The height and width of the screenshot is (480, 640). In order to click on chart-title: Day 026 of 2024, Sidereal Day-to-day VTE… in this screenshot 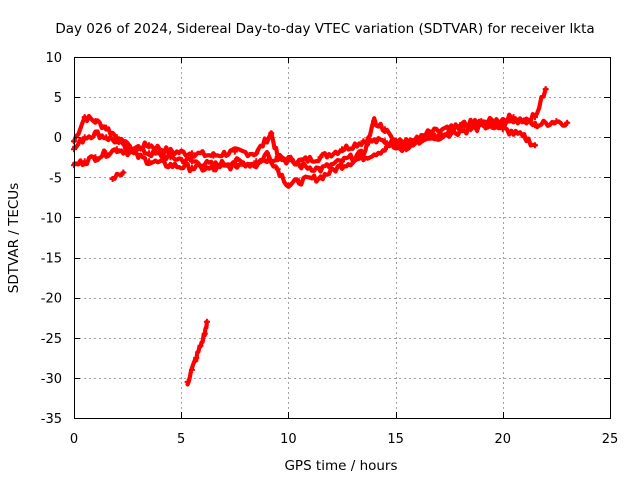, I will do `click(324, 29)`.